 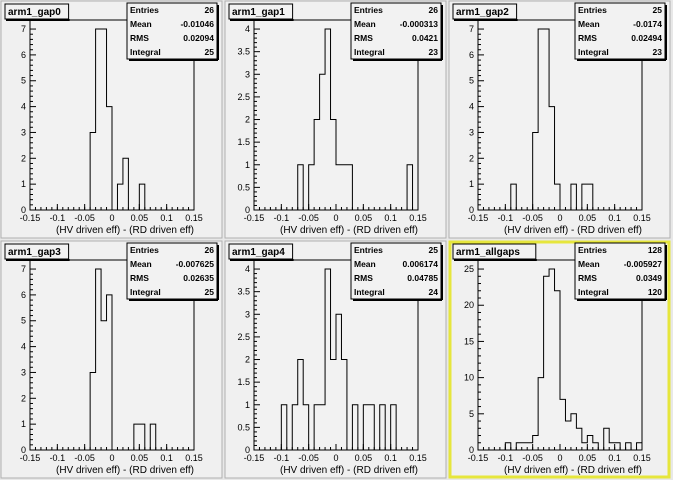 I want to click on stats-value: 0.02094, so click(x=198, y=38).